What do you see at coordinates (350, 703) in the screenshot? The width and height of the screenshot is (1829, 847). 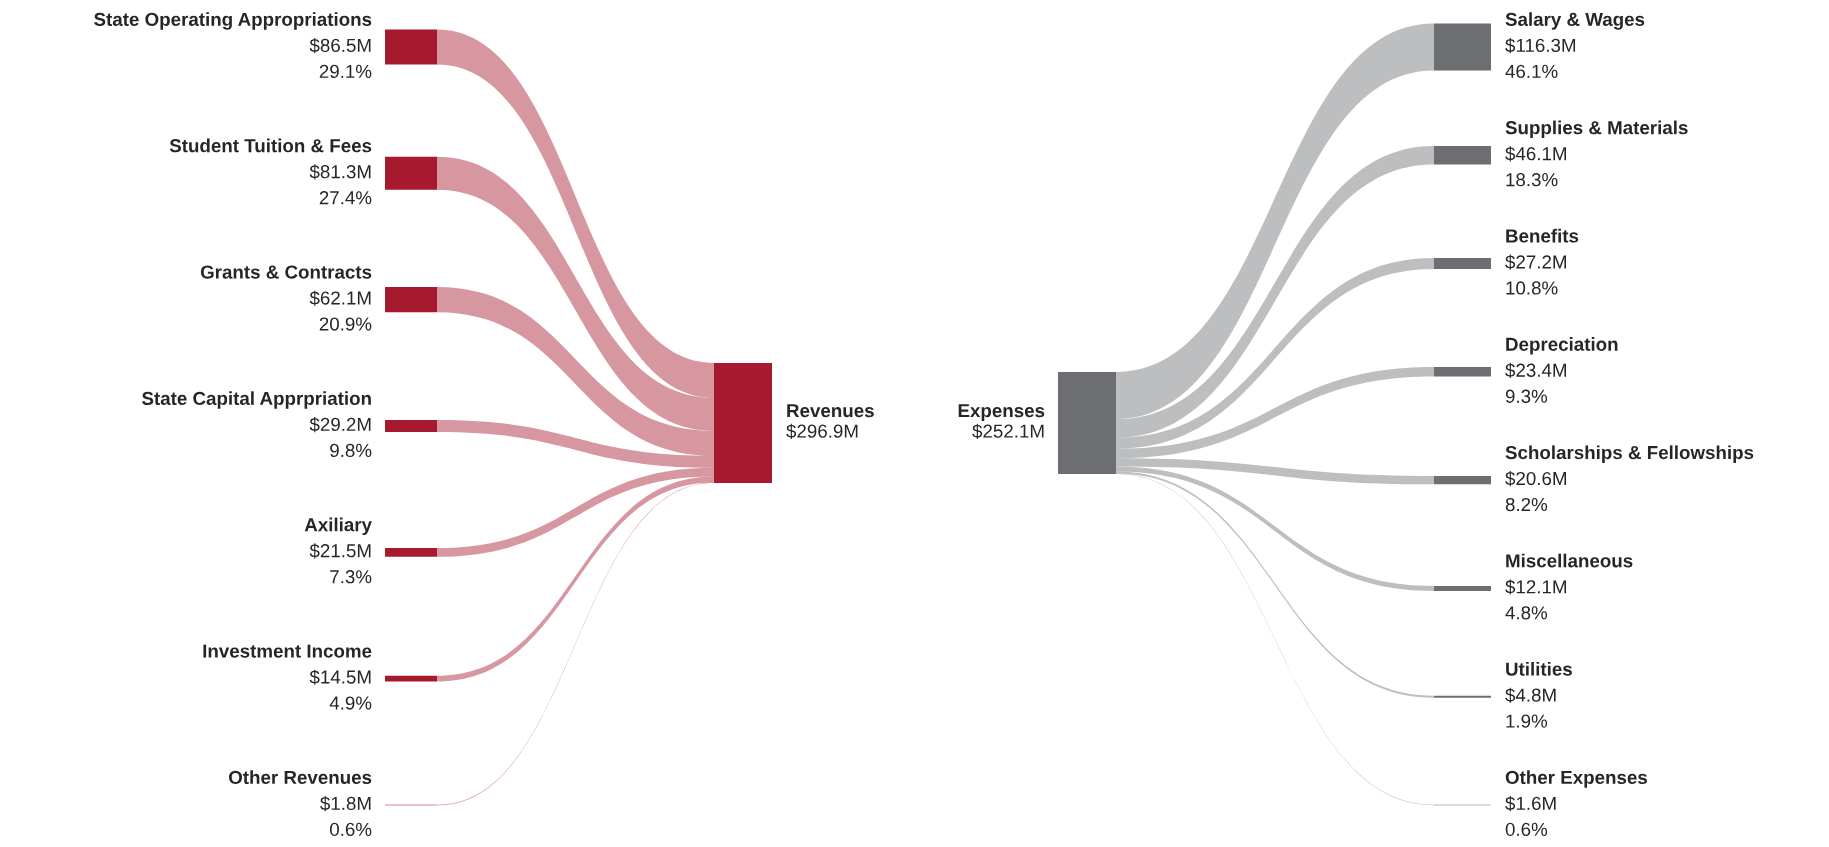 I see `text: 4.9%` at bounding box center [350, 703].